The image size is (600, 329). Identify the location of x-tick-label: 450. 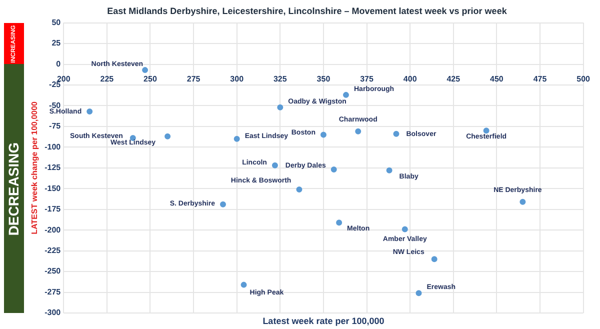
(497, 79).